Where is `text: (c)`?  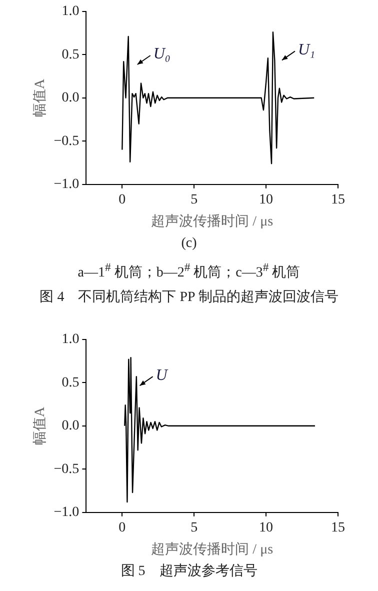
text: (c) is located at coordinates (189, 244).